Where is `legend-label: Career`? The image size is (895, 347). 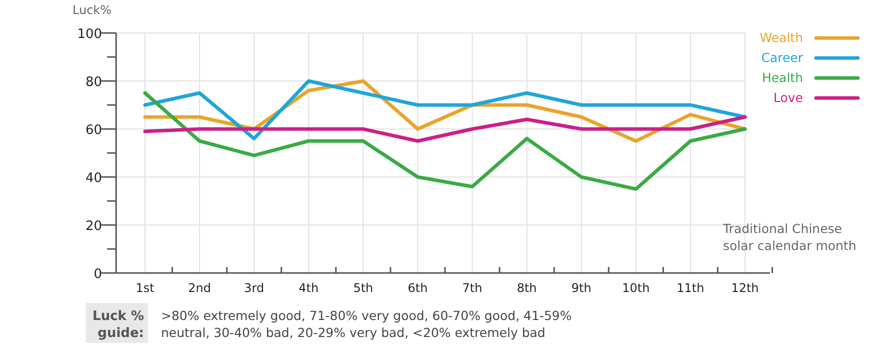
legend-label: Career is located at coordinates (782, 57).